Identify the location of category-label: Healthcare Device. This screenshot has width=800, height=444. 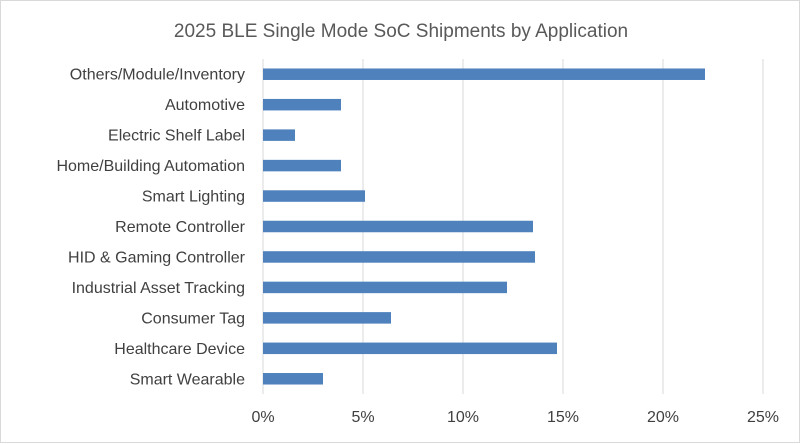
(179, 349).